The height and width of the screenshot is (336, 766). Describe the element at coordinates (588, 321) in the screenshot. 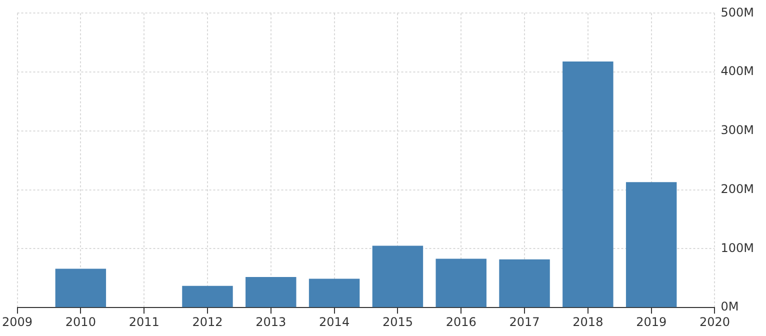

I see `x-tick-label: 2018` at that location.